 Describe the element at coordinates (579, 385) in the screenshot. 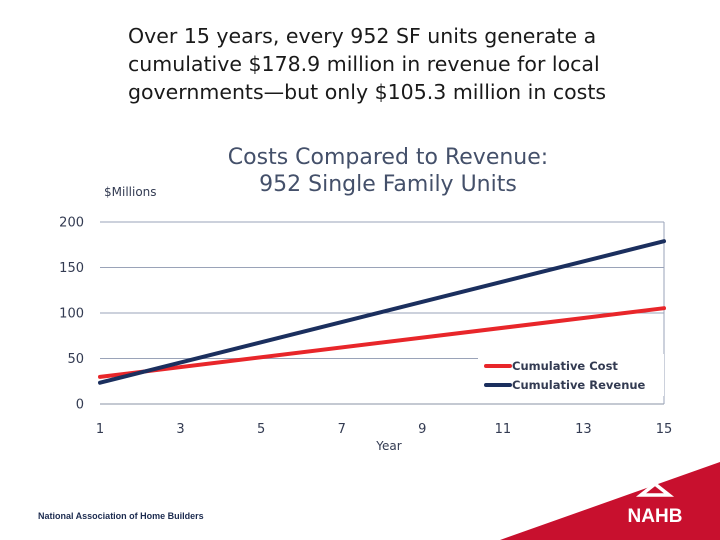

I see `legend-label: Cumulative Revenue` at that location.